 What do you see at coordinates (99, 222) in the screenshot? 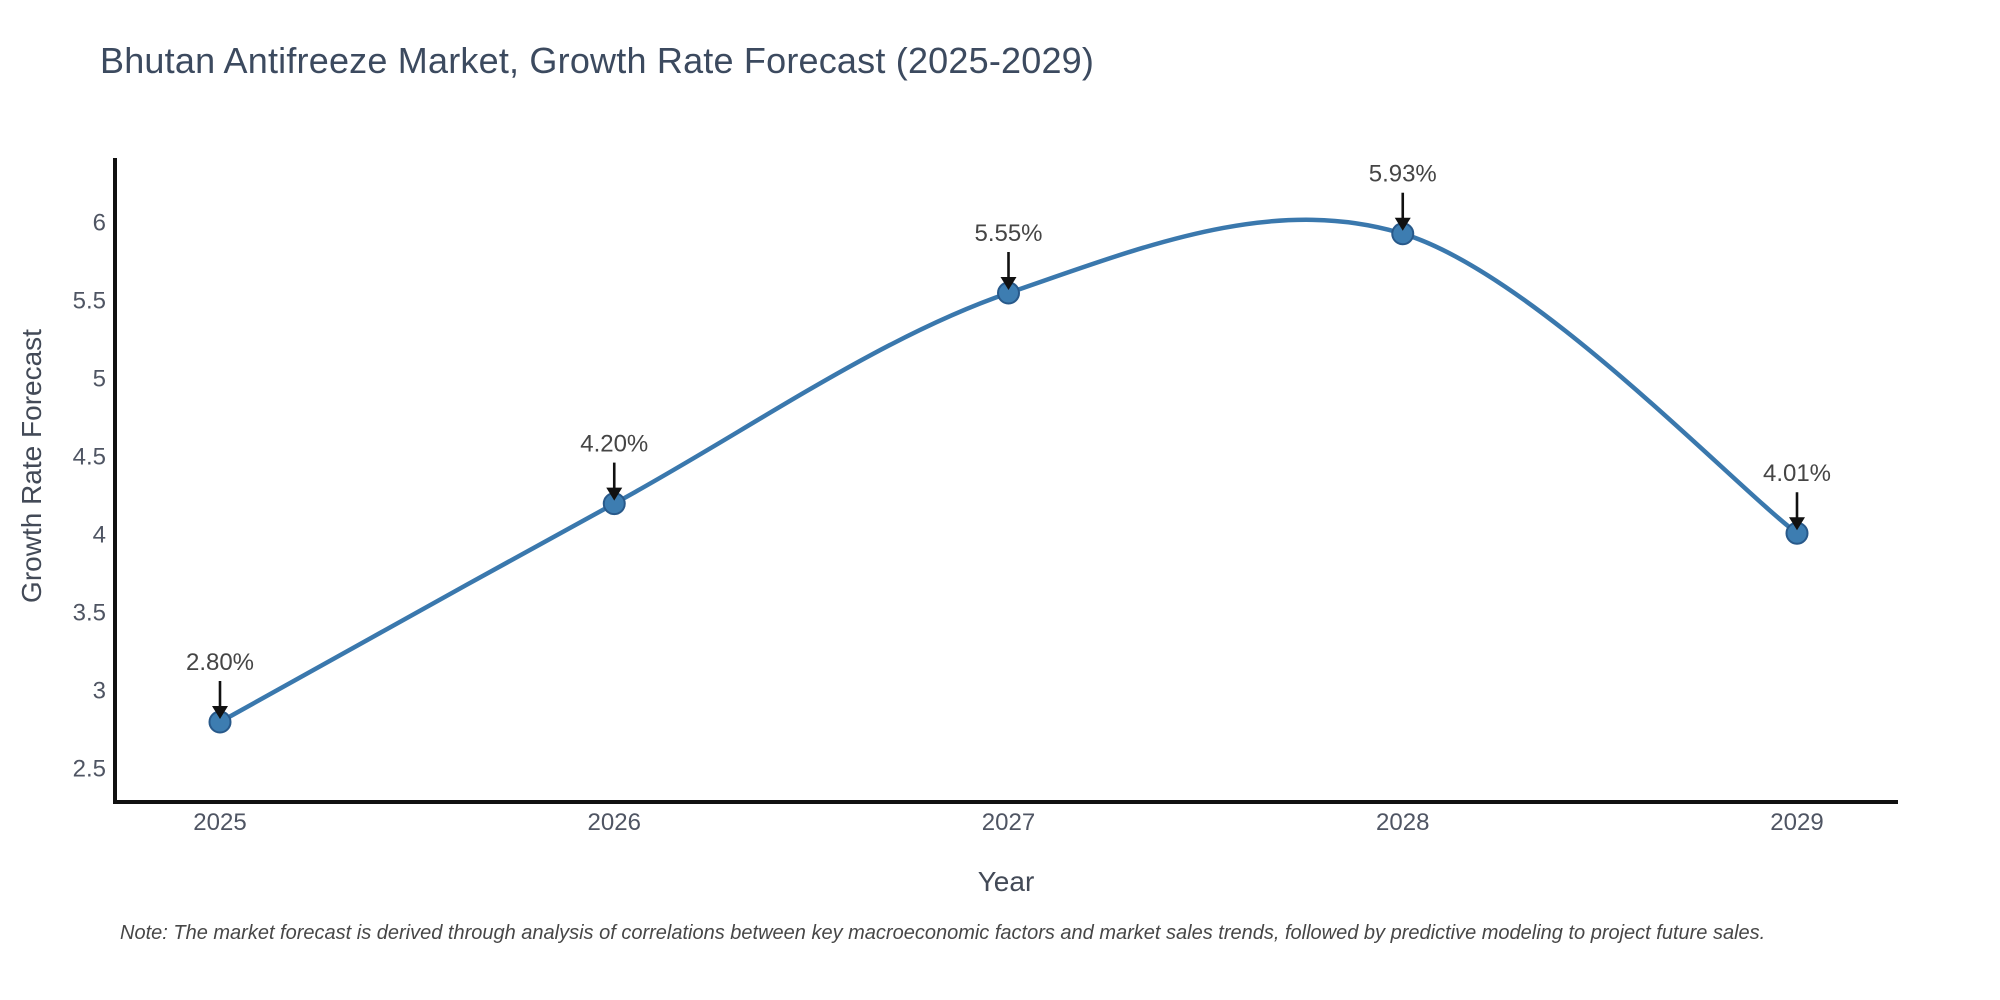
I see `y-tick-label: 6` at bounding box center [99, 222].